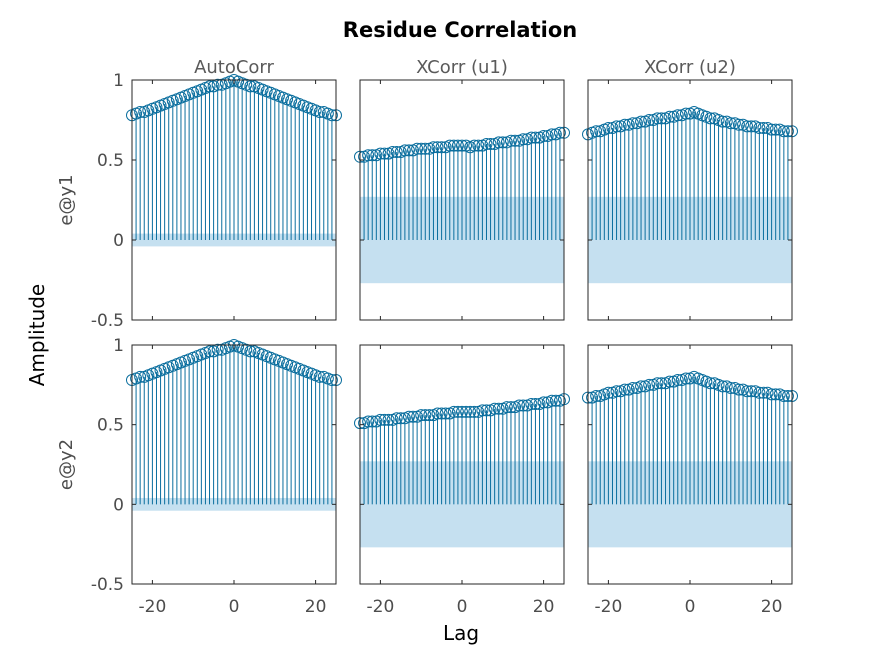  Describe the element at coordinates (690, 67) in the screenshot. I see `column-title-xcorr-u2: XCorr (u2)` at that location.